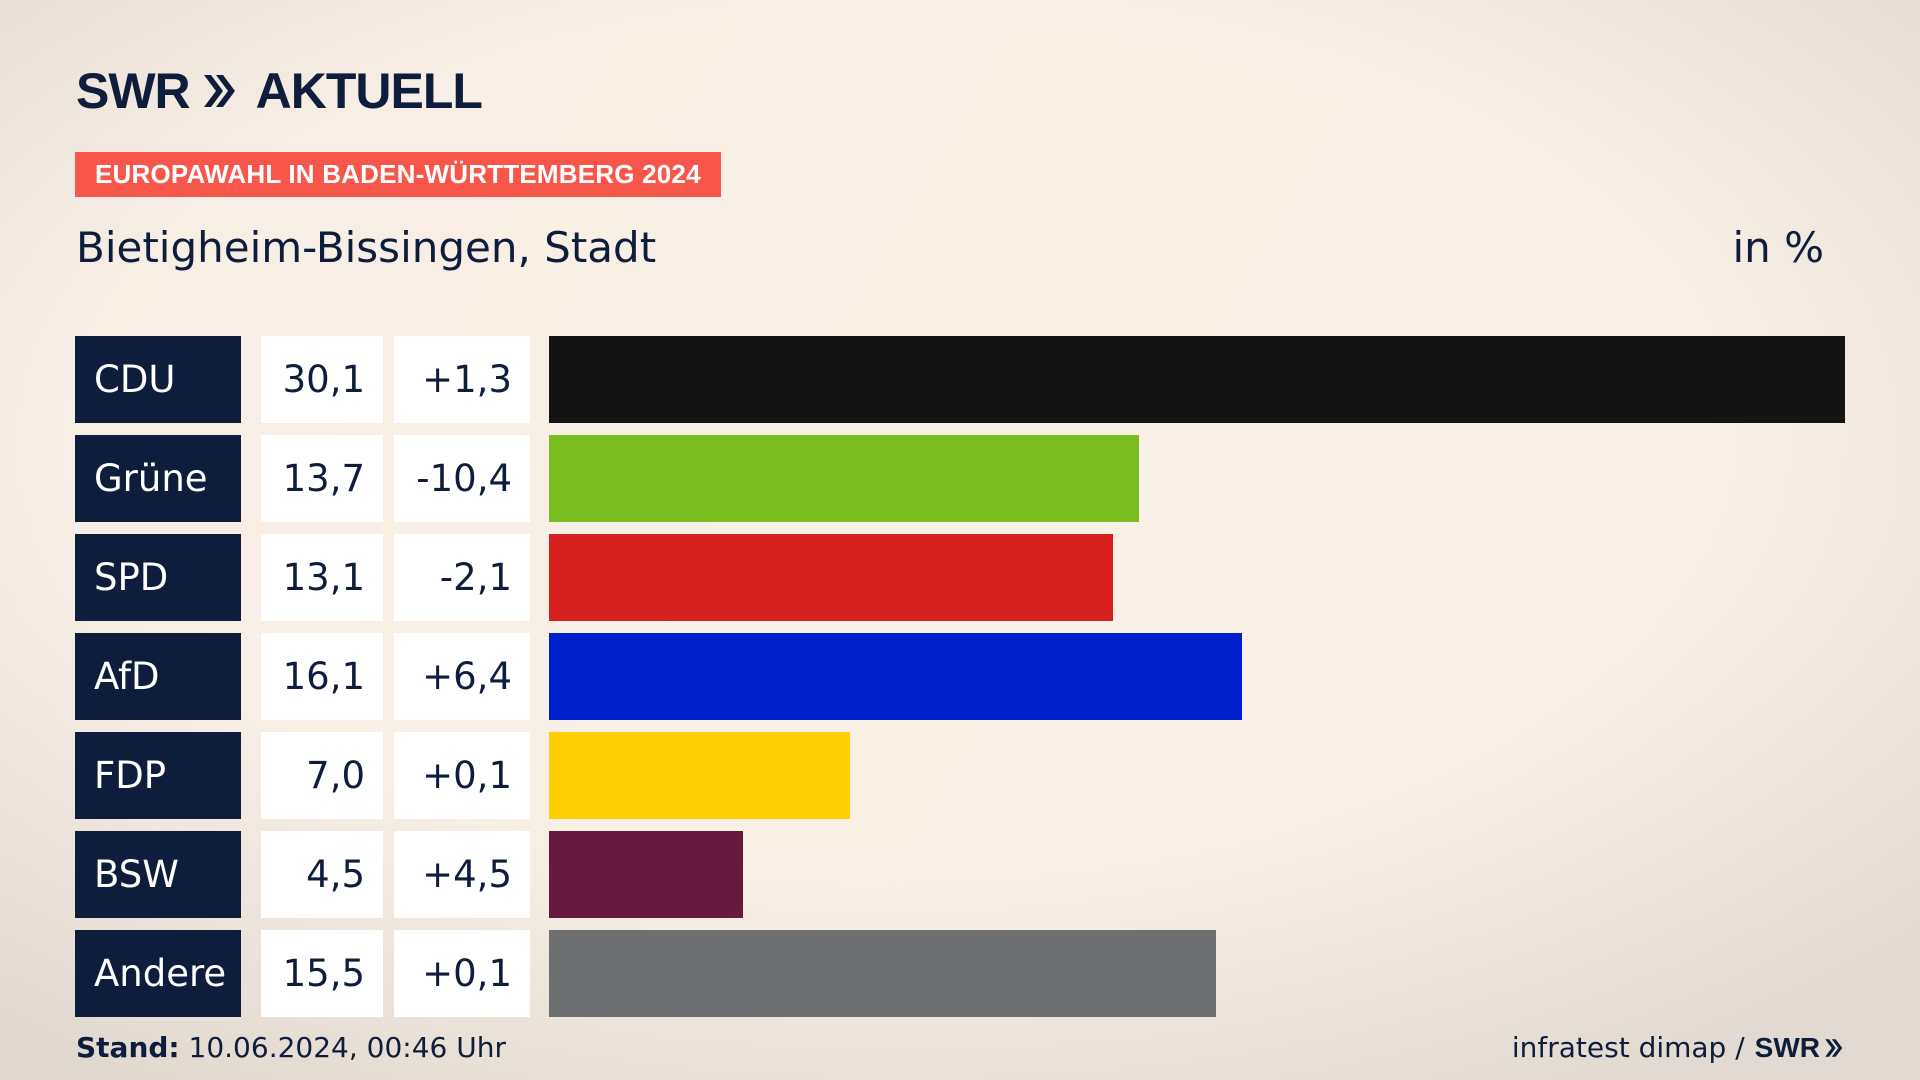 The height and width of the screenshot is (1080, 1920). What do you see at coordinates (322, 379) in the screenshot?
I see `vote-share-value: 30,1` at bounding box center [322, 379].